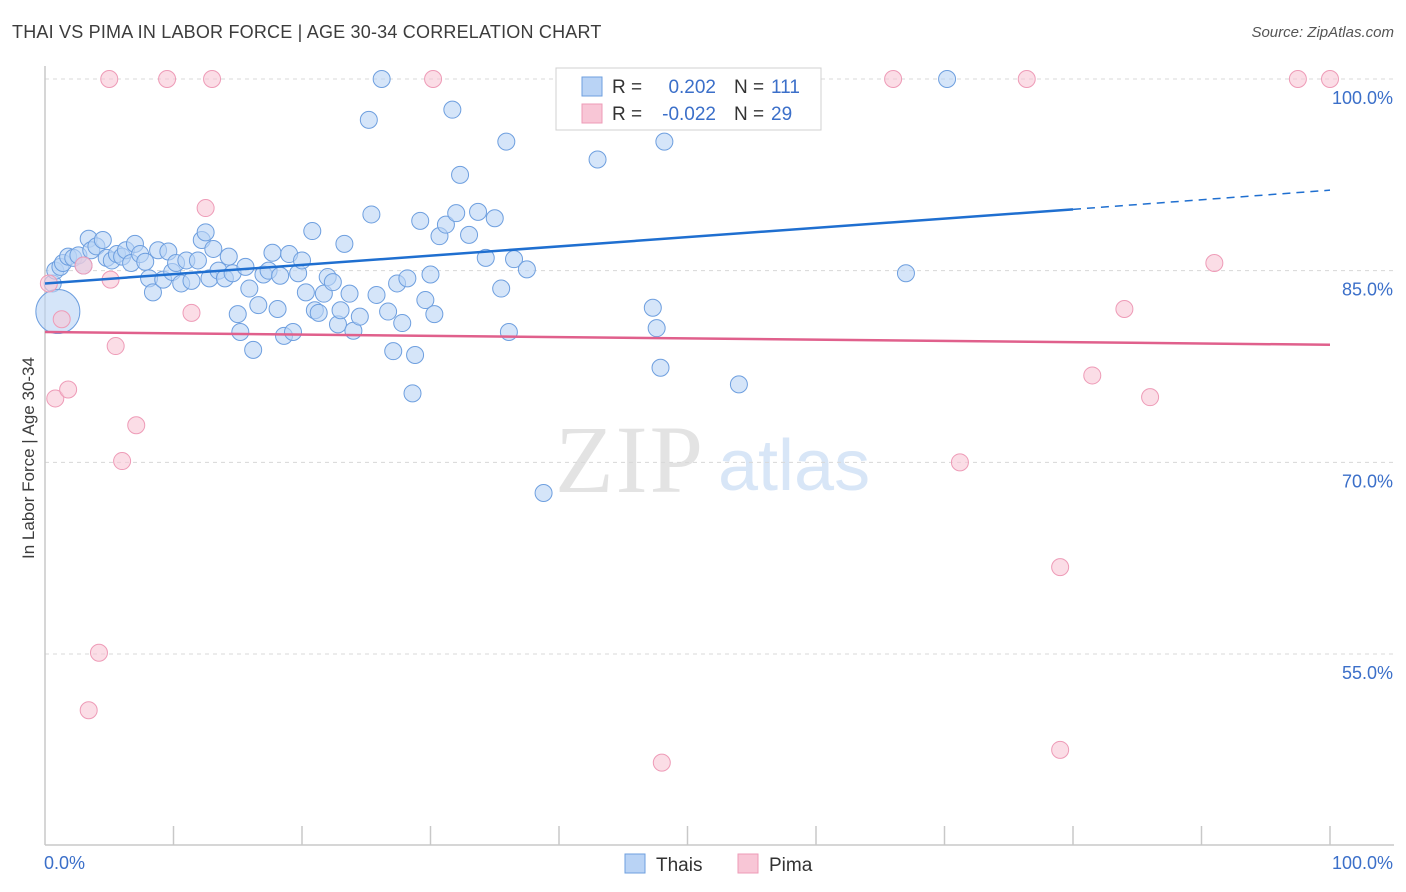  Describe the element at coordinates (1367, 673) in the screenshot. I see `y-tick-label: 55.0%` at that location.